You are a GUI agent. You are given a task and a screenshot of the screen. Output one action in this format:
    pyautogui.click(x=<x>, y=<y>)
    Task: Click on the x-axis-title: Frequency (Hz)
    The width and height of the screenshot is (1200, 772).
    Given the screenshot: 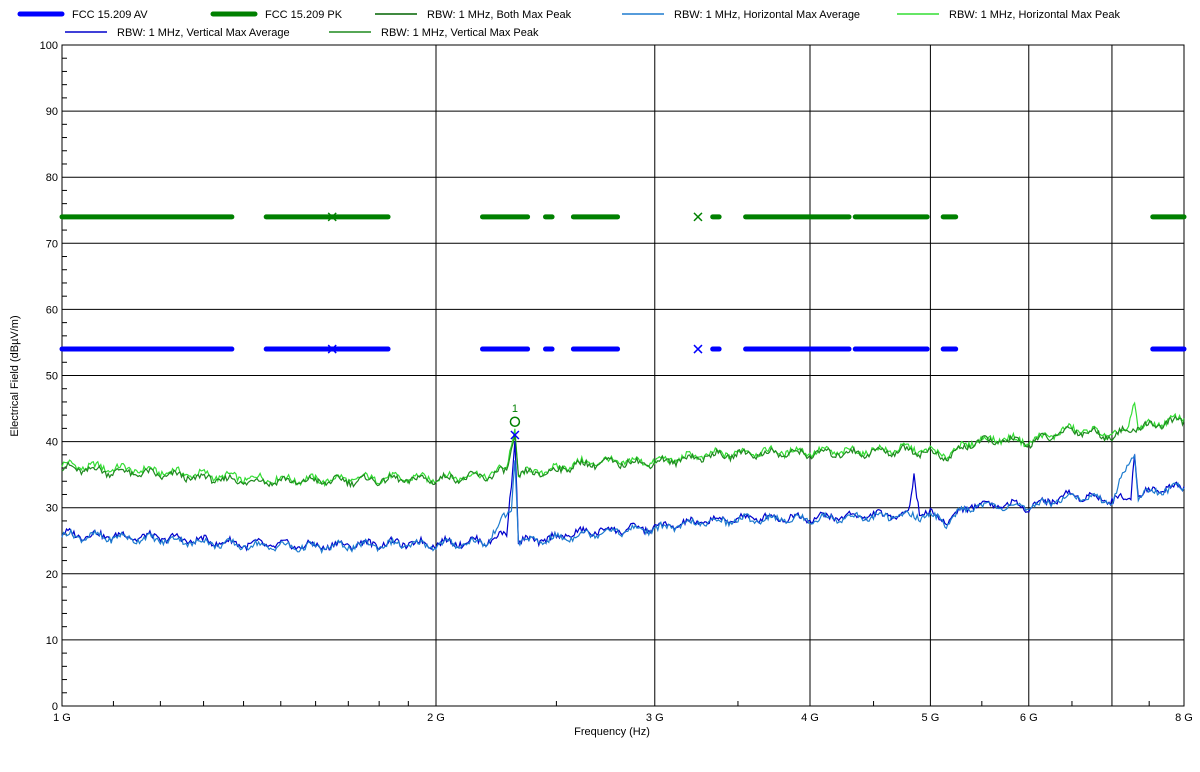 What is the action you would take?
    pyautogui.click(x=612, y=732)
    